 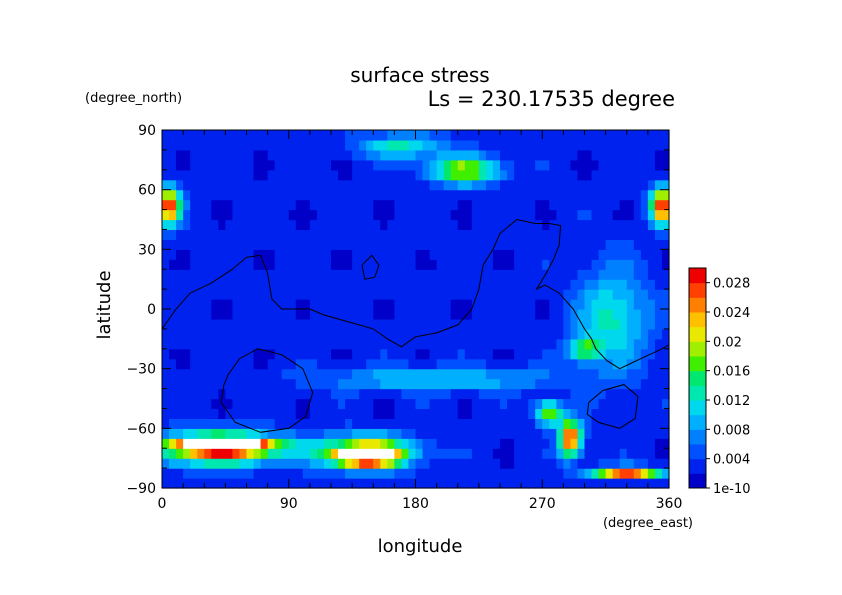 What do you see at coordinates (669, 504) in the screenshot?
I see `x-tick-label: 360` at bounding box center [669, 504].